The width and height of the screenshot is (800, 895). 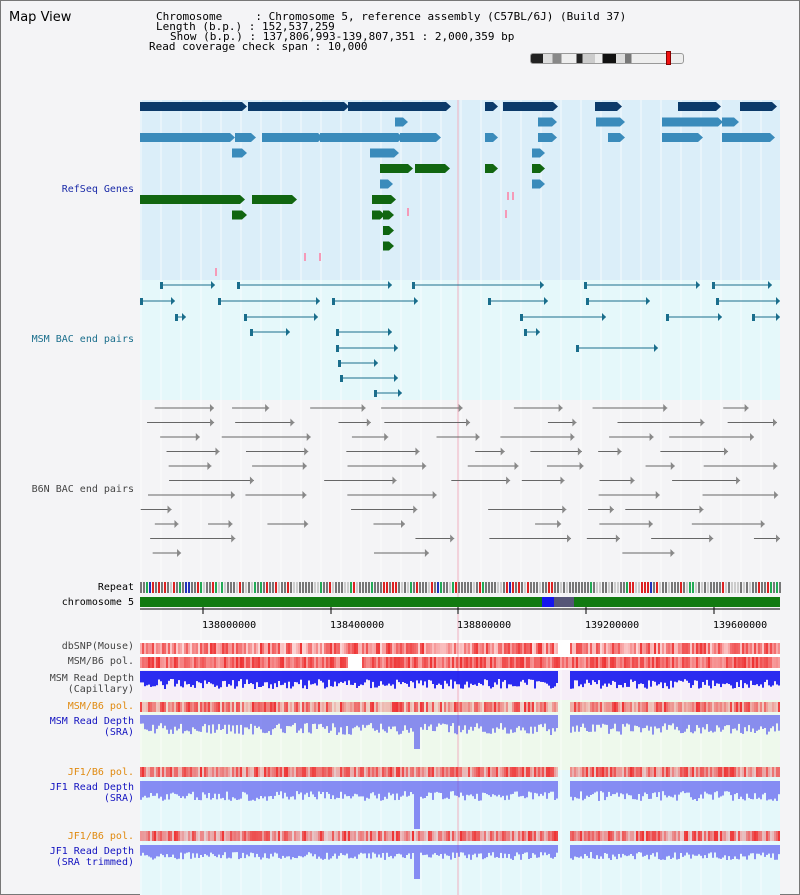 I want to click on gene-arrow, so click(x=382, y=215).